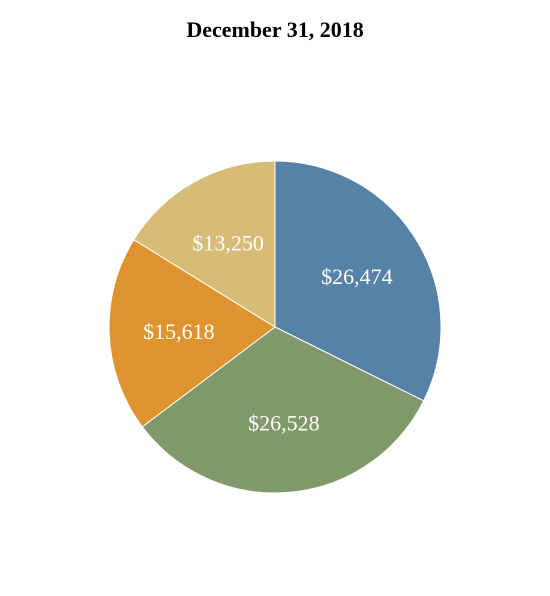 This screenshot has height=596, width=550. What do you see at coordinates (357, 276) in the screenshot?
I see `pie-slice-label-1: $26,474` at bounding box center [357, 276].